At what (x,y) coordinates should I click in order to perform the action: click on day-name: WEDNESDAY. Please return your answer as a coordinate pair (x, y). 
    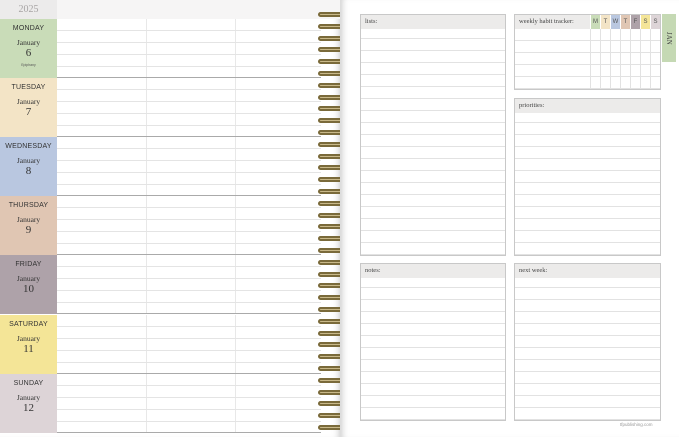
    Looking at the image, I should click on (28, 147).